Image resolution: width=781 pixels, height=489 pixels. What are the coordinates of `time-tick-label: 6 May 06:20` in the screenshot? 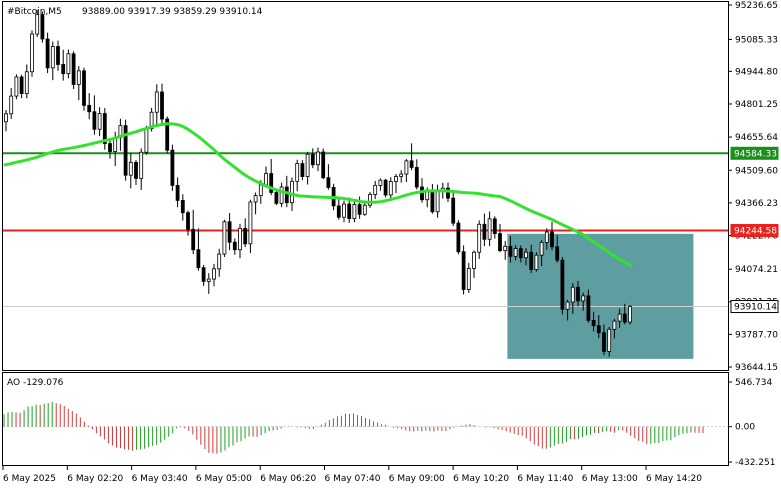 It's located at (288, 479).